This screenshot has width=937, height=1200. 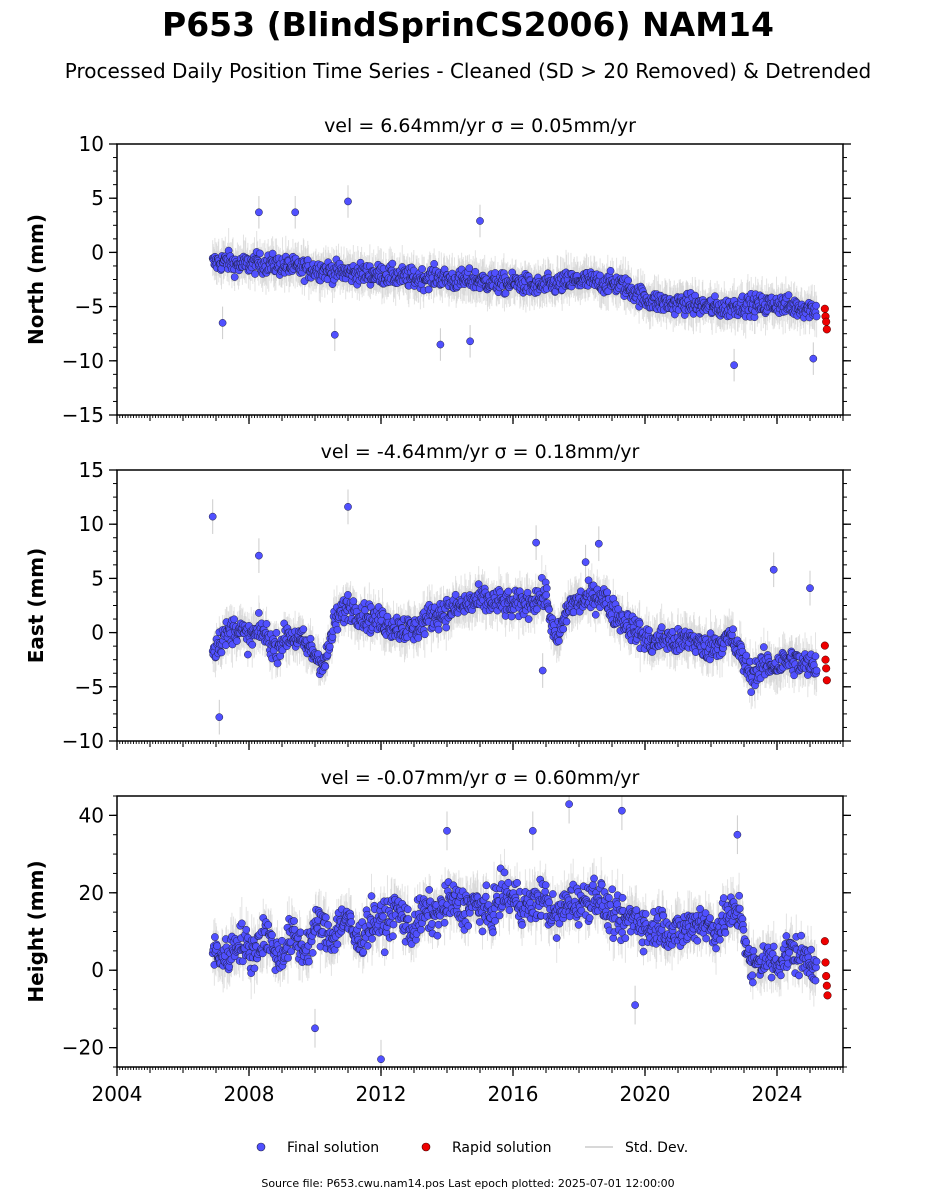 What do you see at coordinates (468, 24) in the screenshot?
I see `figure-title: P653 (BlindSprinCS2006) NAM14` at bounding box center [468, 24].